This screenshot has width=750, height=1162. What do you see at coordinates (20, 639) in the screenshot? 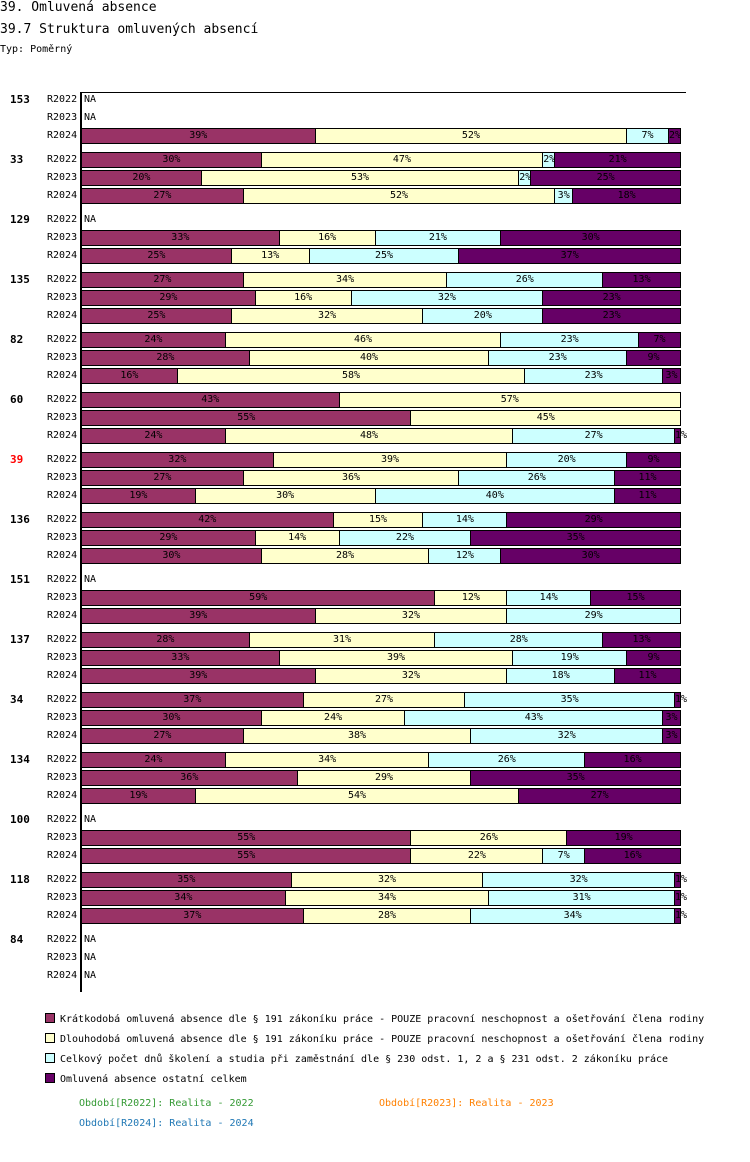
I see `group-label: 137` at bounding box center [20, 639].